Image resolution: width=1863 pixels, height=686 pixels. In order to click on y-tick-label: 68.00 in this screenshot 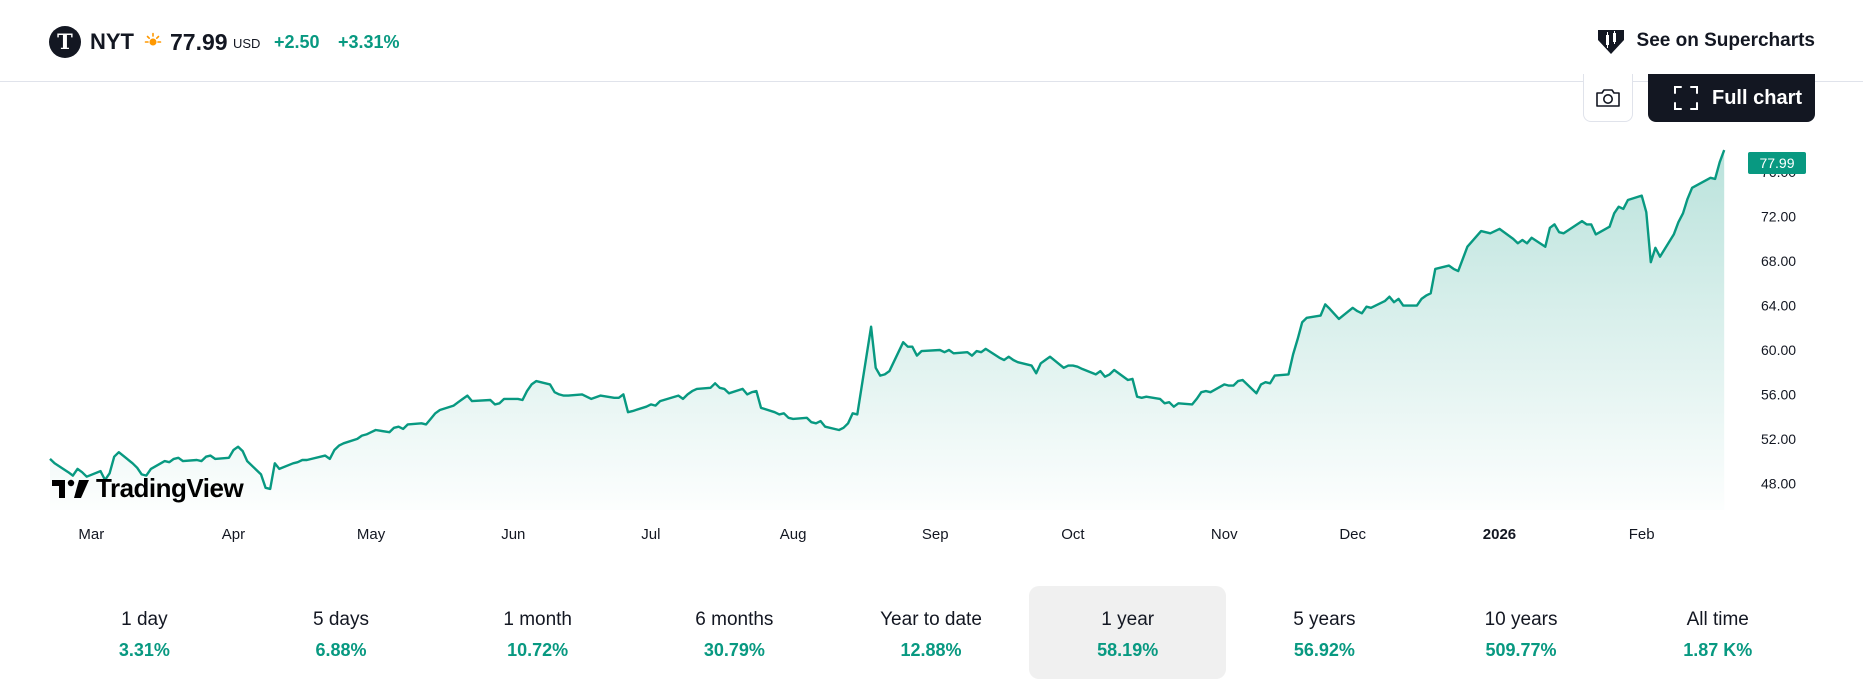, I will do `click(1778, 261)`.